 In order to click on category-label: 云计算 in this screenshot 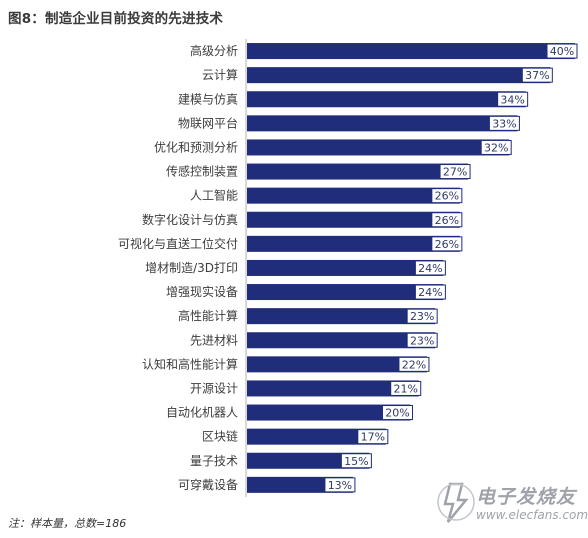, I will do `click(220, 74)`.